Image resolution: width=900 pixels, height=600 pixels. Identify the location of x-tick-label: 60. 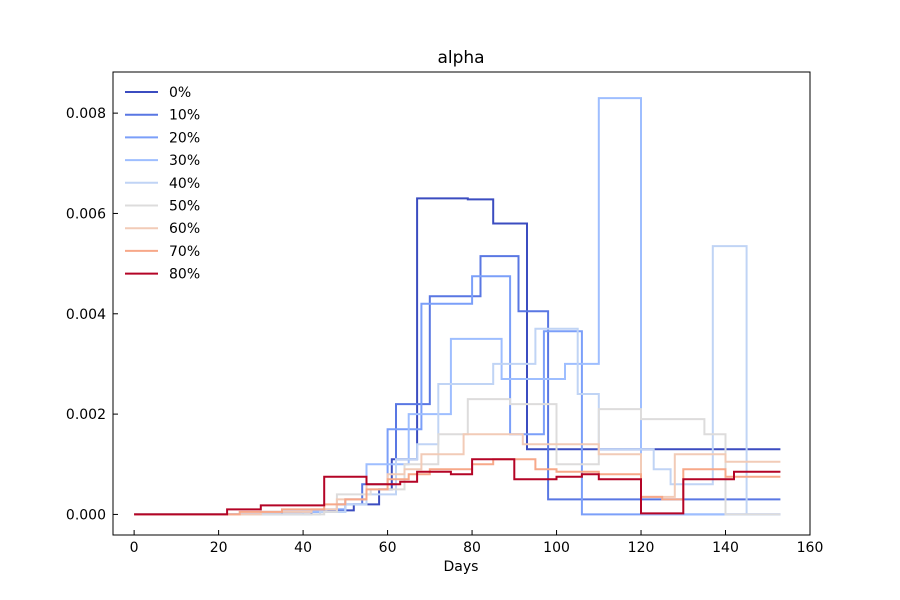
(388, 548).